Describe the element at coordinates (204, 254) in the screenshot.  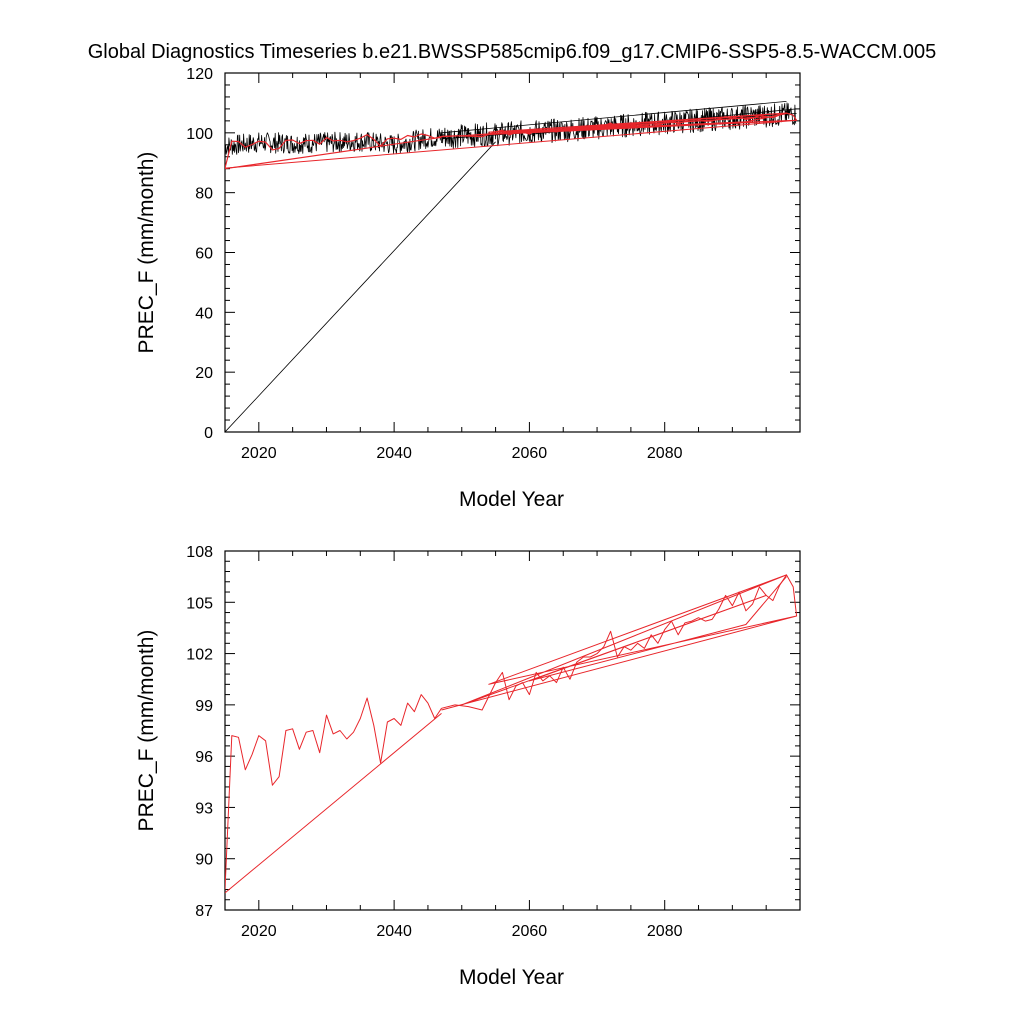
I see `y-tick-label: 60` at that location.